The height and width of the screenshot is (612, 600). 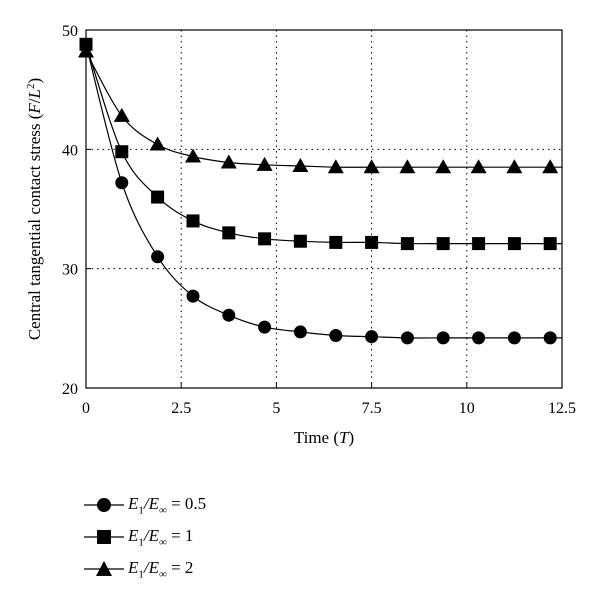 I want to click on legend-swatch-circle, so click(x=104, y=505).